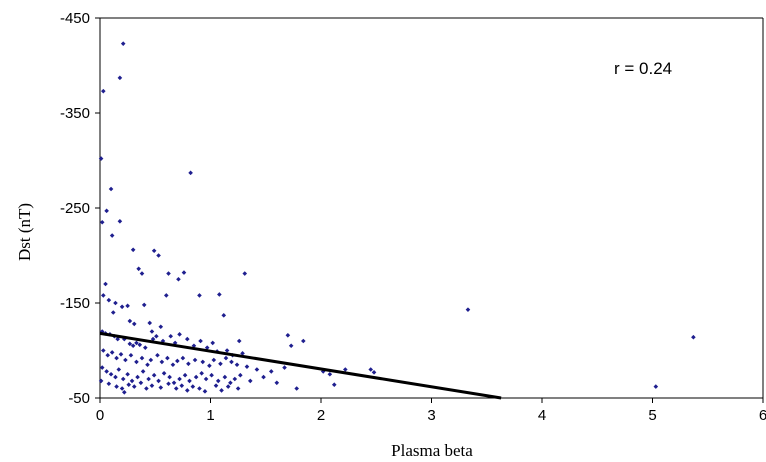 The height and width of the screenshot is (462, 766). I want to click on y-tick-label: -50, so click(79, 398).